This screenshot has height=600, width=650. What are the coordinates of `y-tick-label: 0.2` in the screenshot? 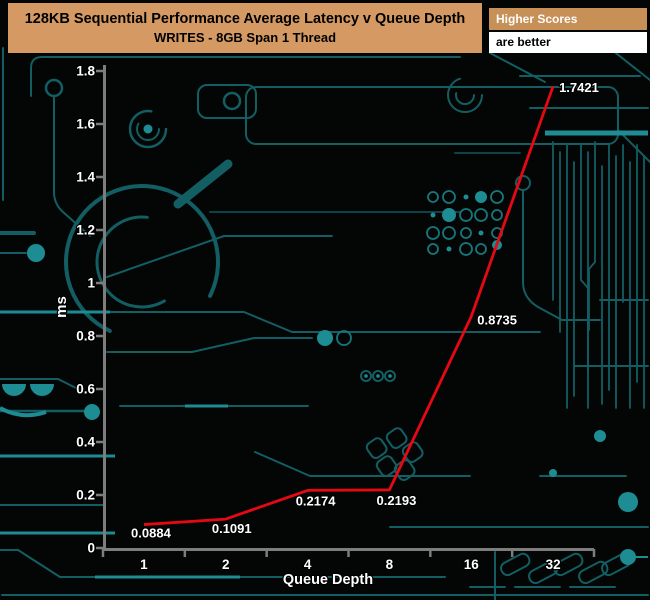 It's located at (85, 495).